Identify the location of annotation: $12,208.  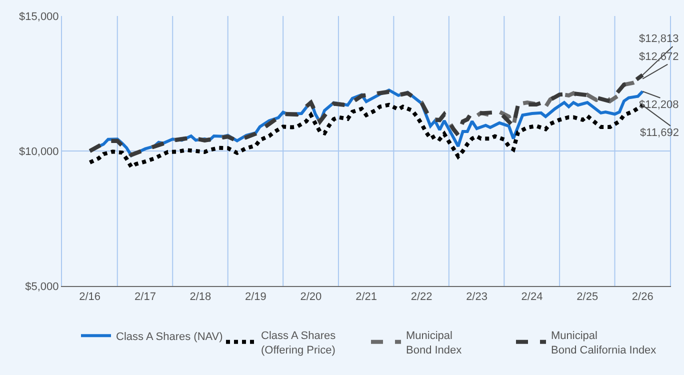
(659, 105).